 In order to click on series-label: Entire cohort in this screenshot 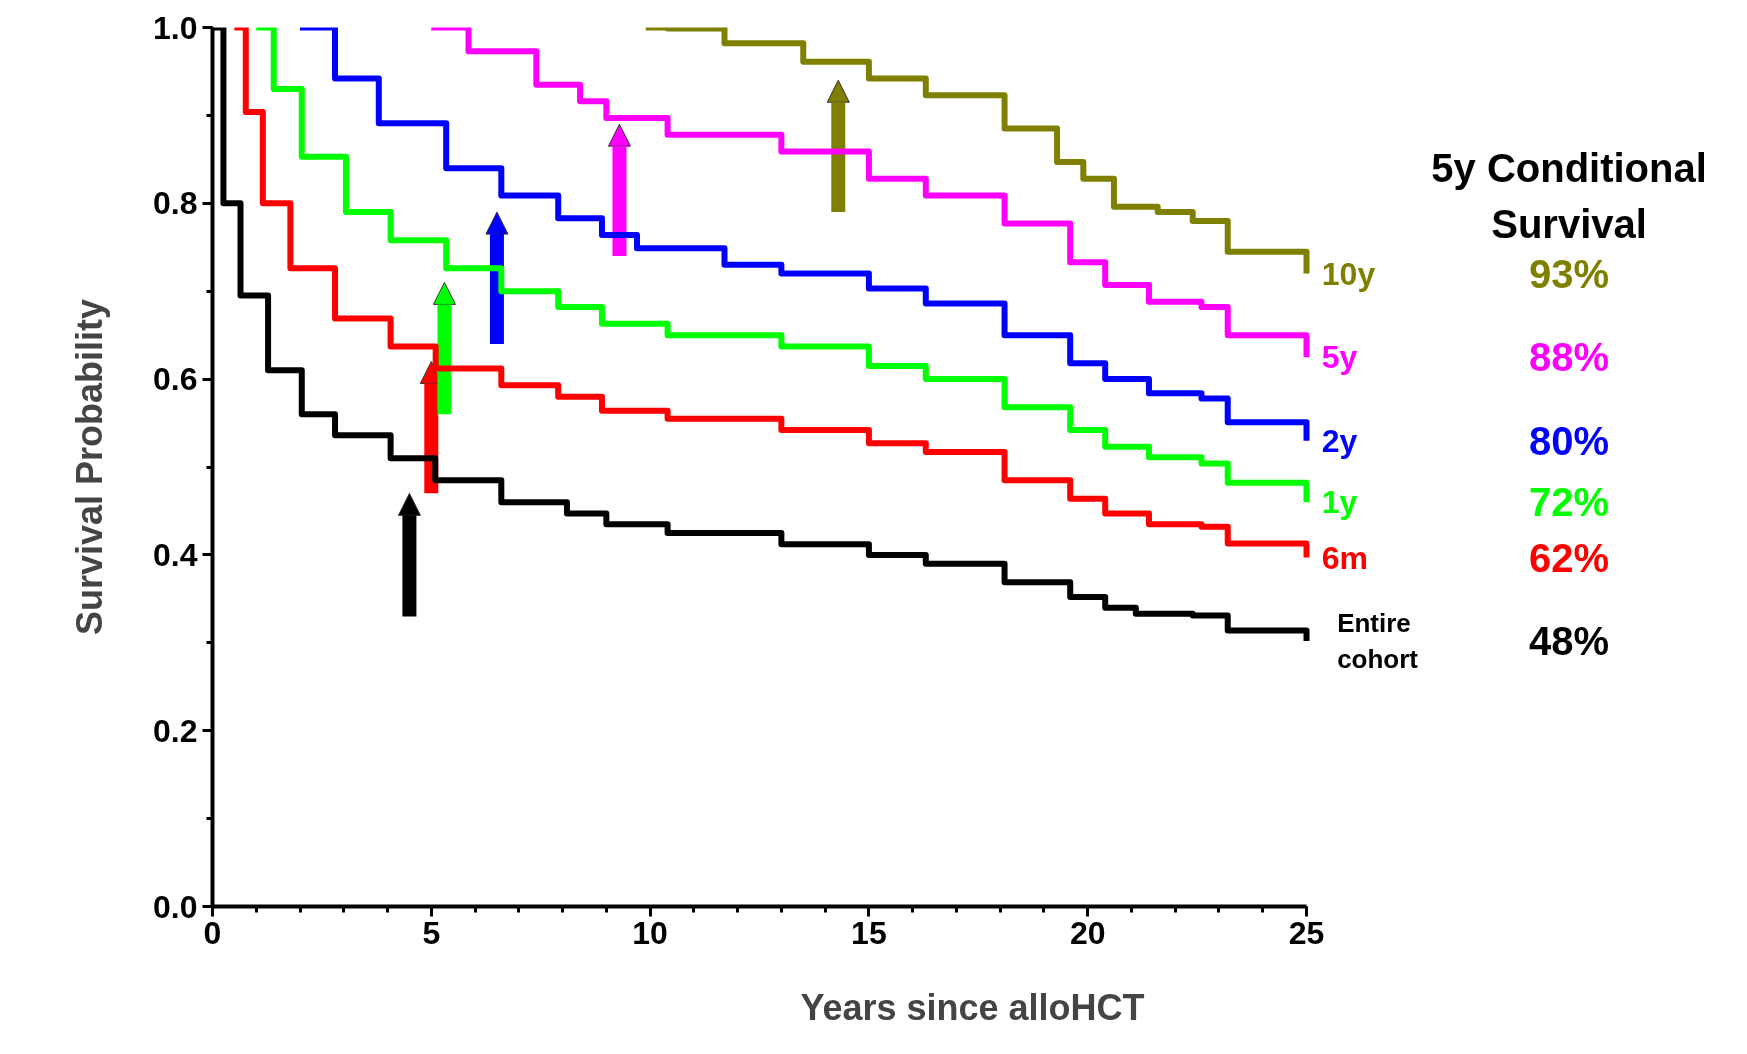, I will do `click(1378, 641)`.